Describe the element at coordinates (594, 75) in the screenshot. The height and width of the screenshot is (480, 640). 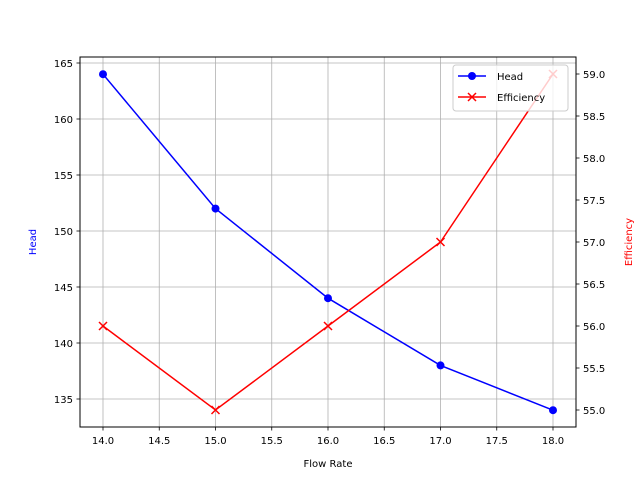
I see `y-right-tick-label: 59.0` at that location.